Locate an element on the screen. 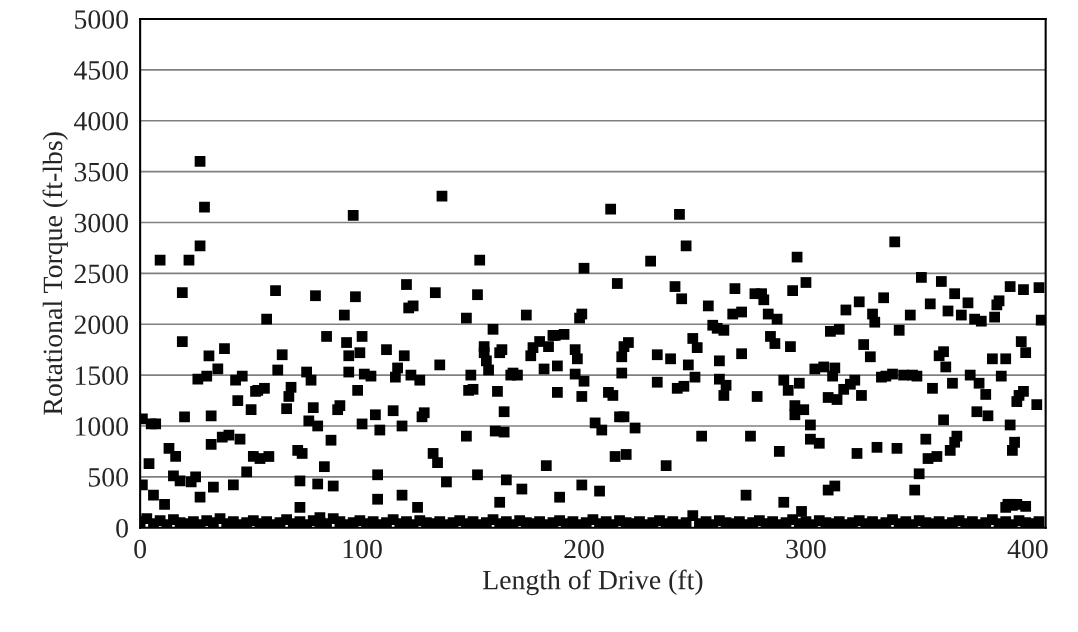 The width and height of the screenshot is (1078, 632). y-tick-label: 4000 is located at coordinates (101, 121).